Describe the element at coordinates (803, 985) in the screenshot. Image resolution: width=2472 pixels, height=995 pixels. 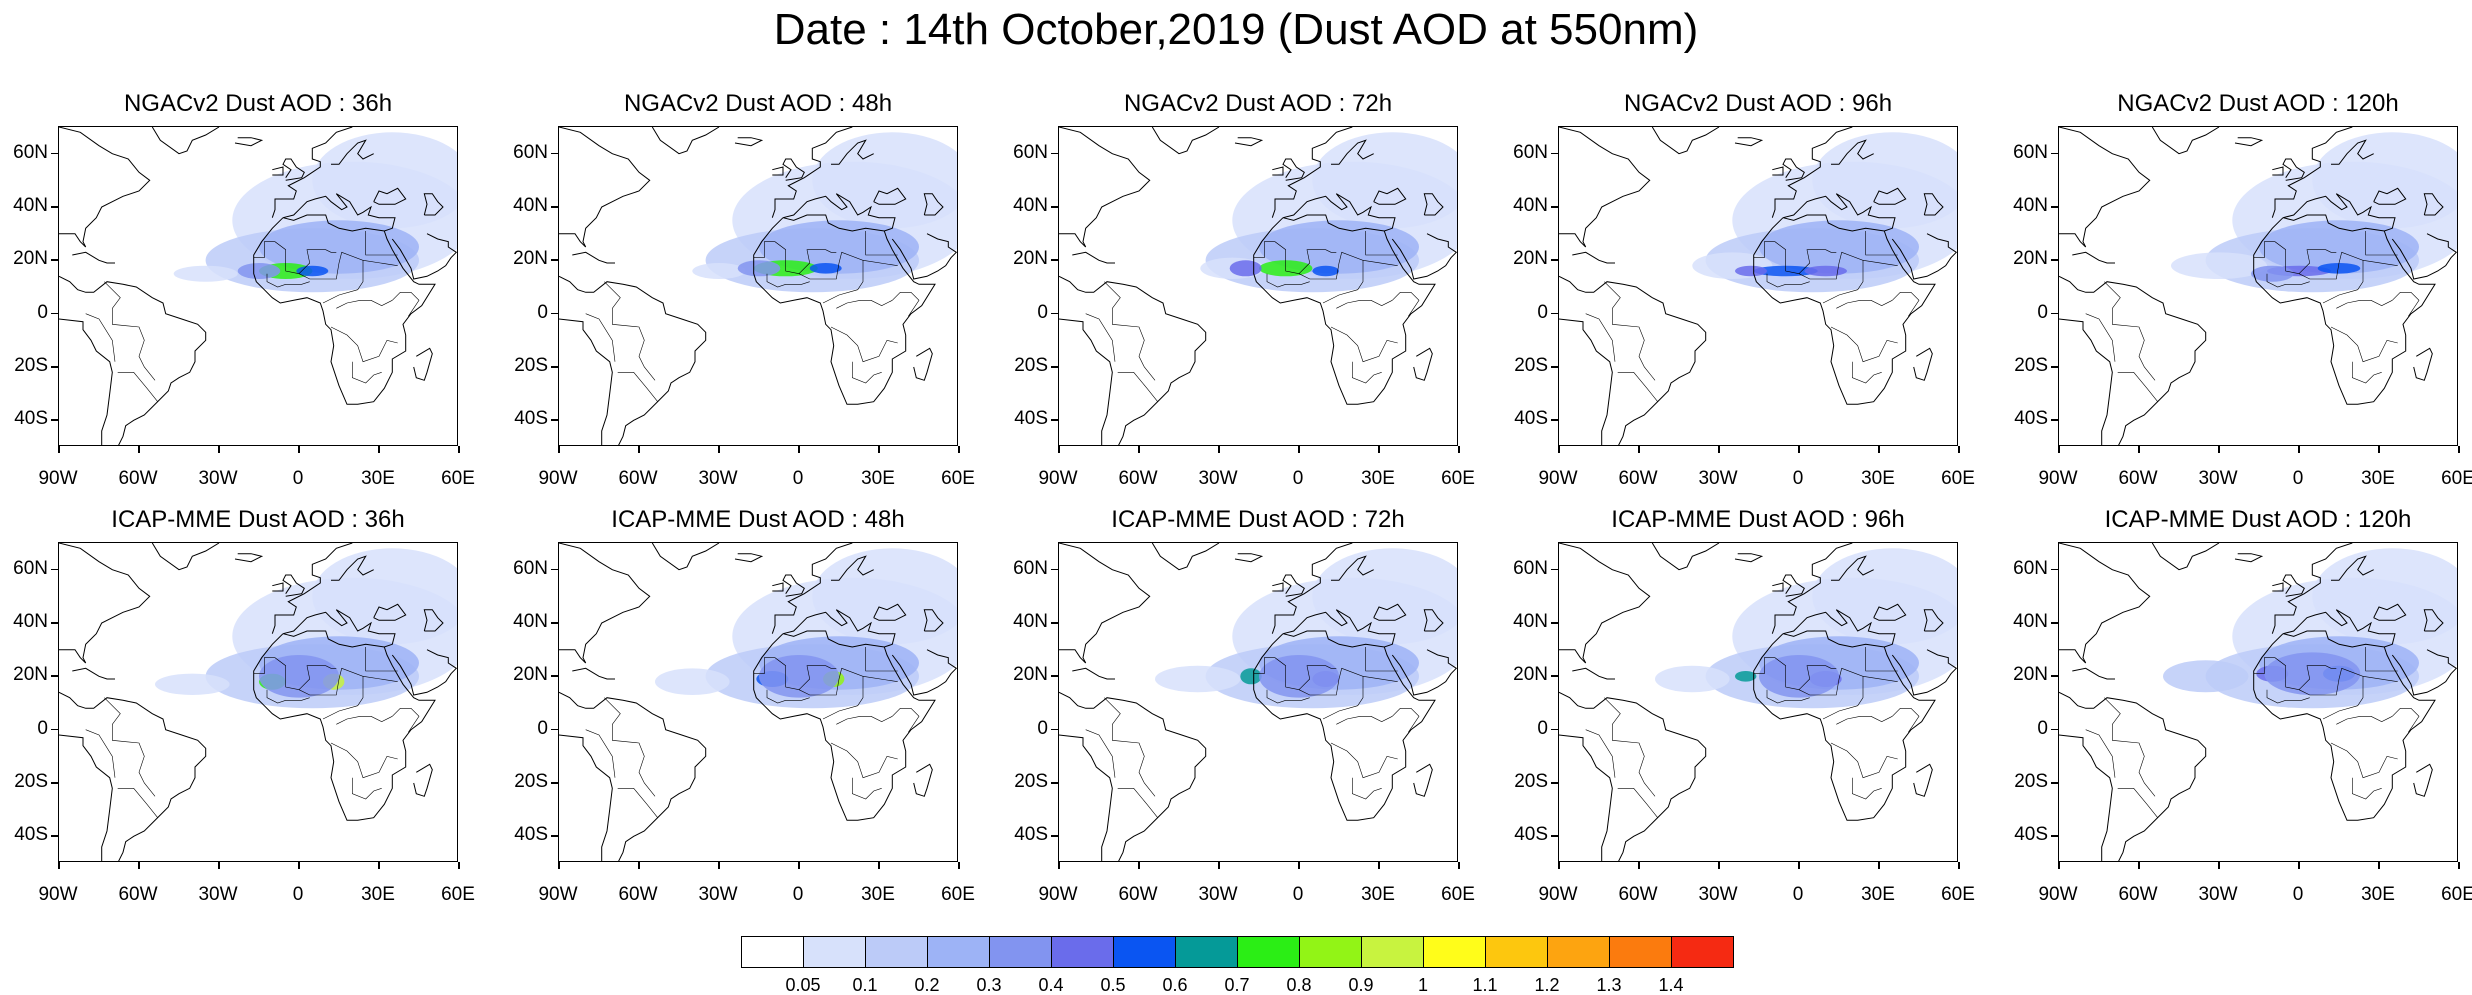
I see `colorbar-label: 0.05` at that location.